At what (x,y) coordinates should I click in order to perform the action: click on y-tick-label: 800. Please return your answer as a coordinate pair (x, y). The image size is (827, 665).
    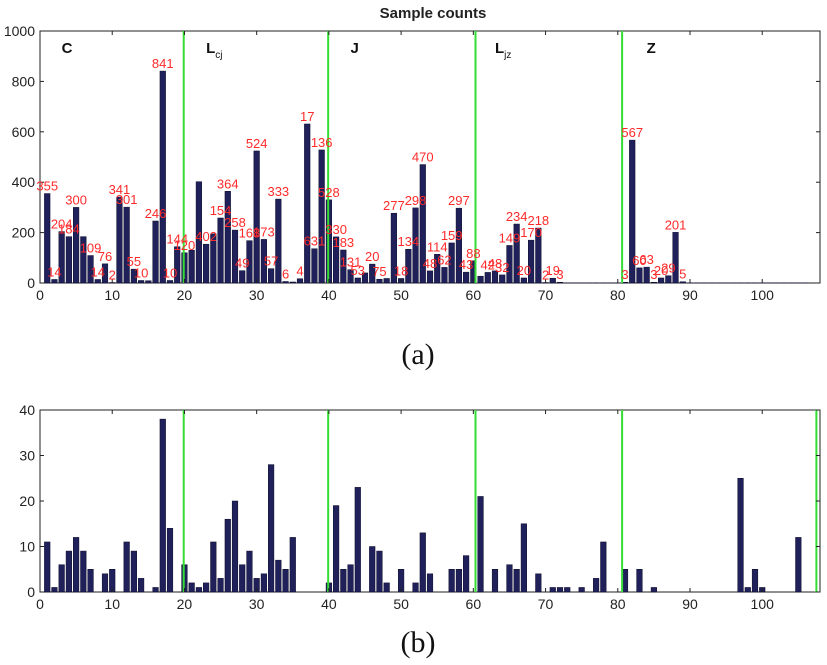
    Looking at the image, I should click on (24, 81).